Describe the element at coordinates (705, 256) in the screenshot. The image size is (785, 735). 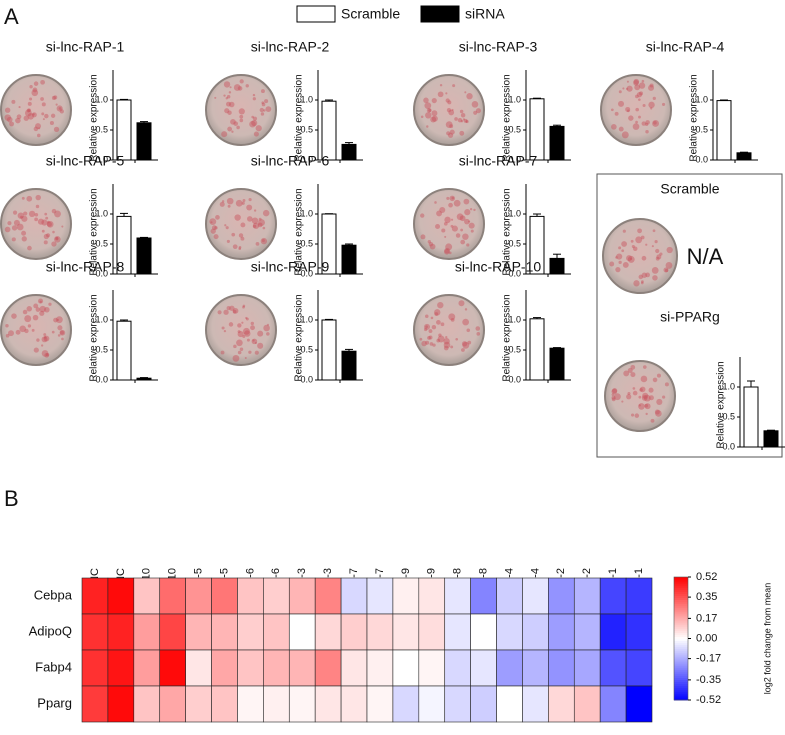
I see `na-note: N/A` at that location.